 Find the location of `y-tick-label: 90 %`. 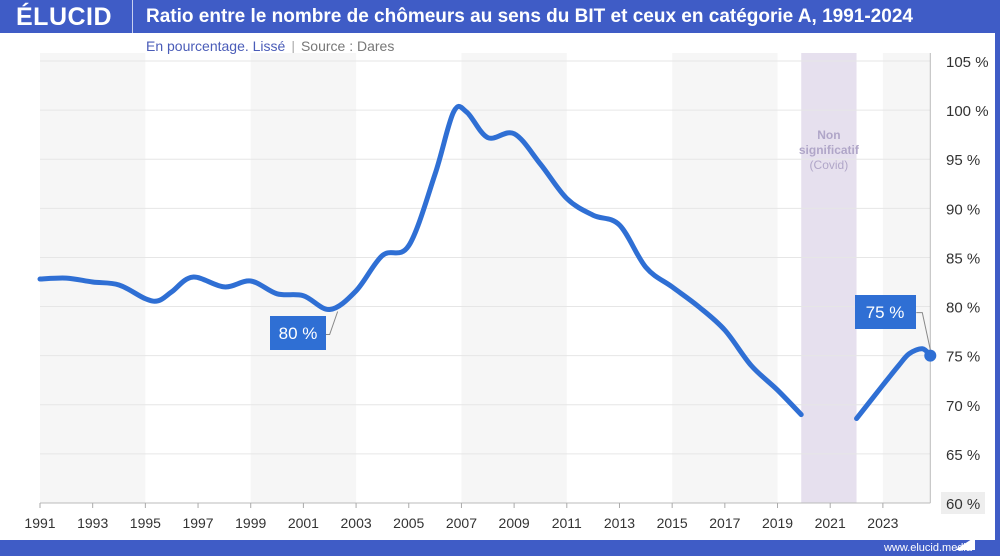

y-tick-label: 90 % is located at coordinates (963, 209).